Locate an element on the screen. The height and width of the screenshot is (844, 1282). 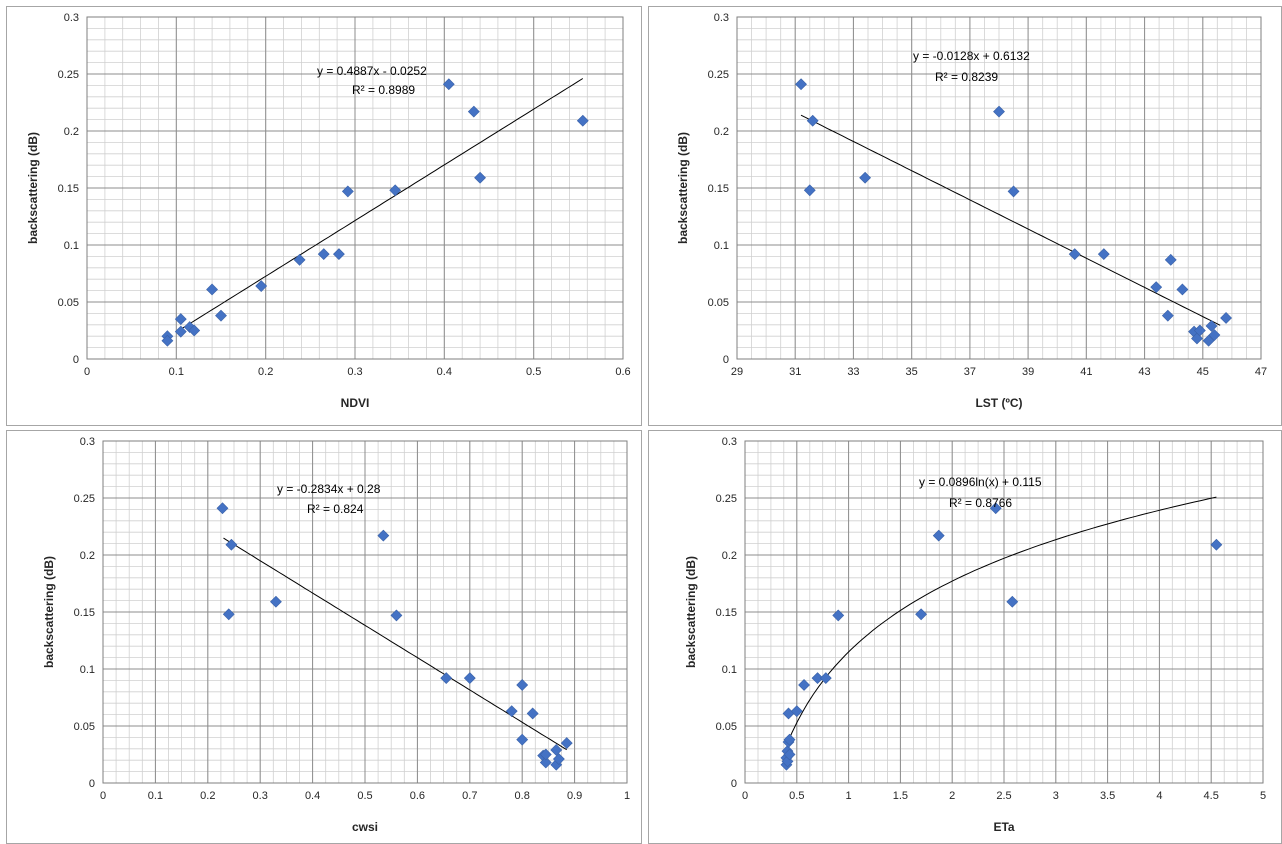
x-tick-label: 0.8 is located at coordinates (522, 796).